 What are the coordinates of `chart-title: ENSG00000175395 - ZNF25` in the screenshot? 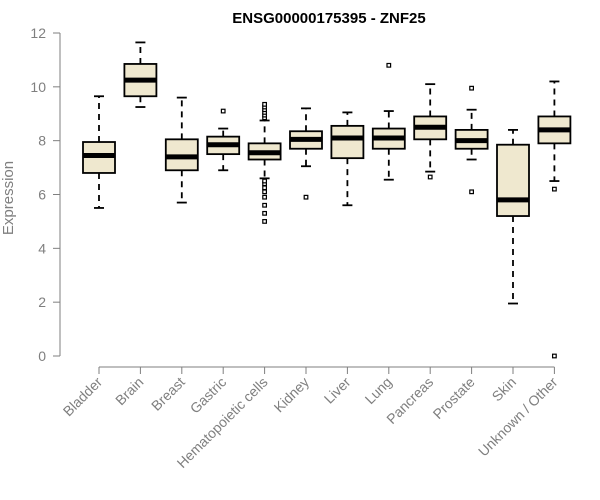 It's located at (328, 18).